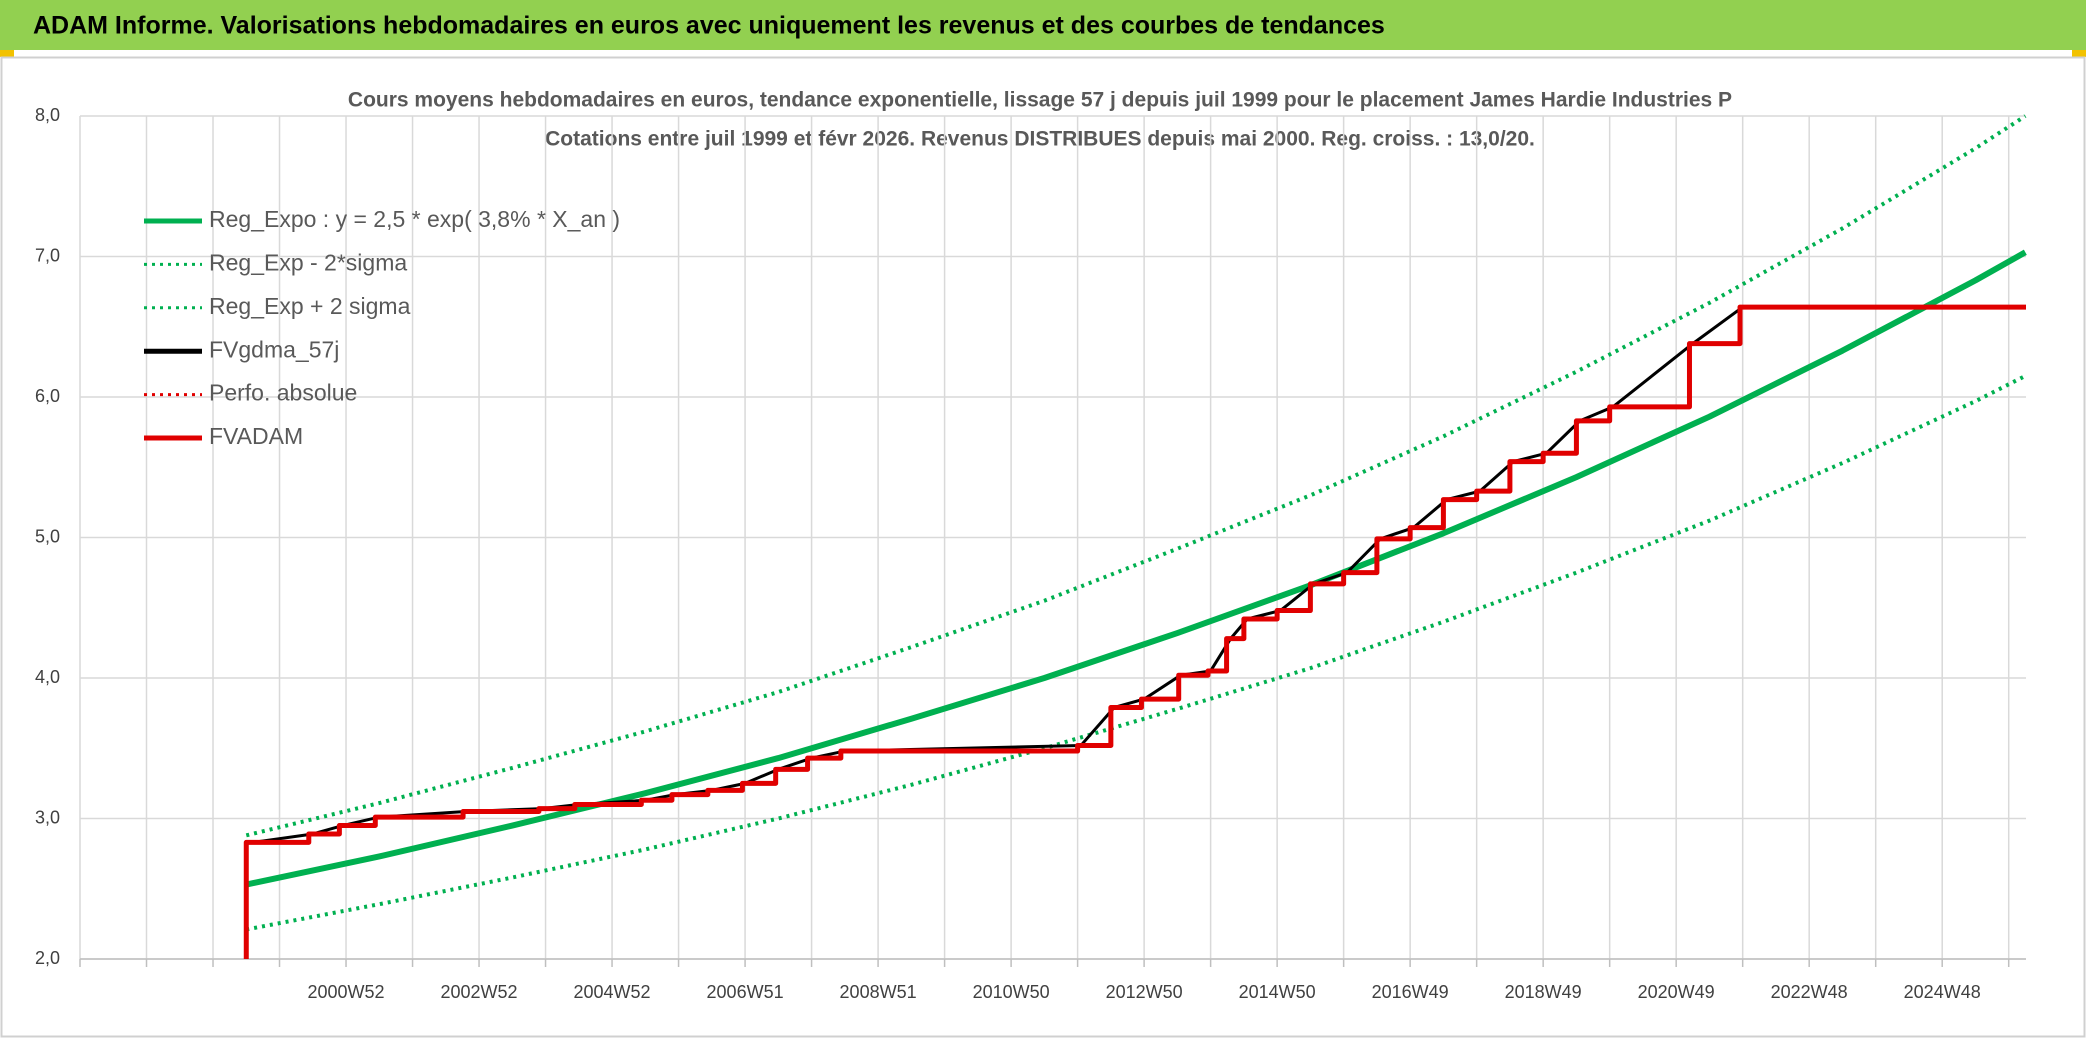 The height and width of the screenshot is (1038, 2086). What do you see at coordinates (283, 393) in the screenshot?
I see `legend-label: Perfo. absolue` at bounding box center [283, 393].